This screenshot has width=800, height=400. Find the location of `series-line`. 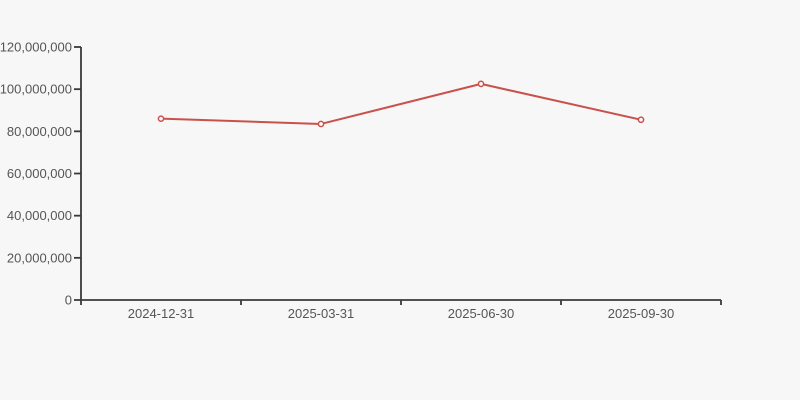

series-line is located at coordinates (401, 103).